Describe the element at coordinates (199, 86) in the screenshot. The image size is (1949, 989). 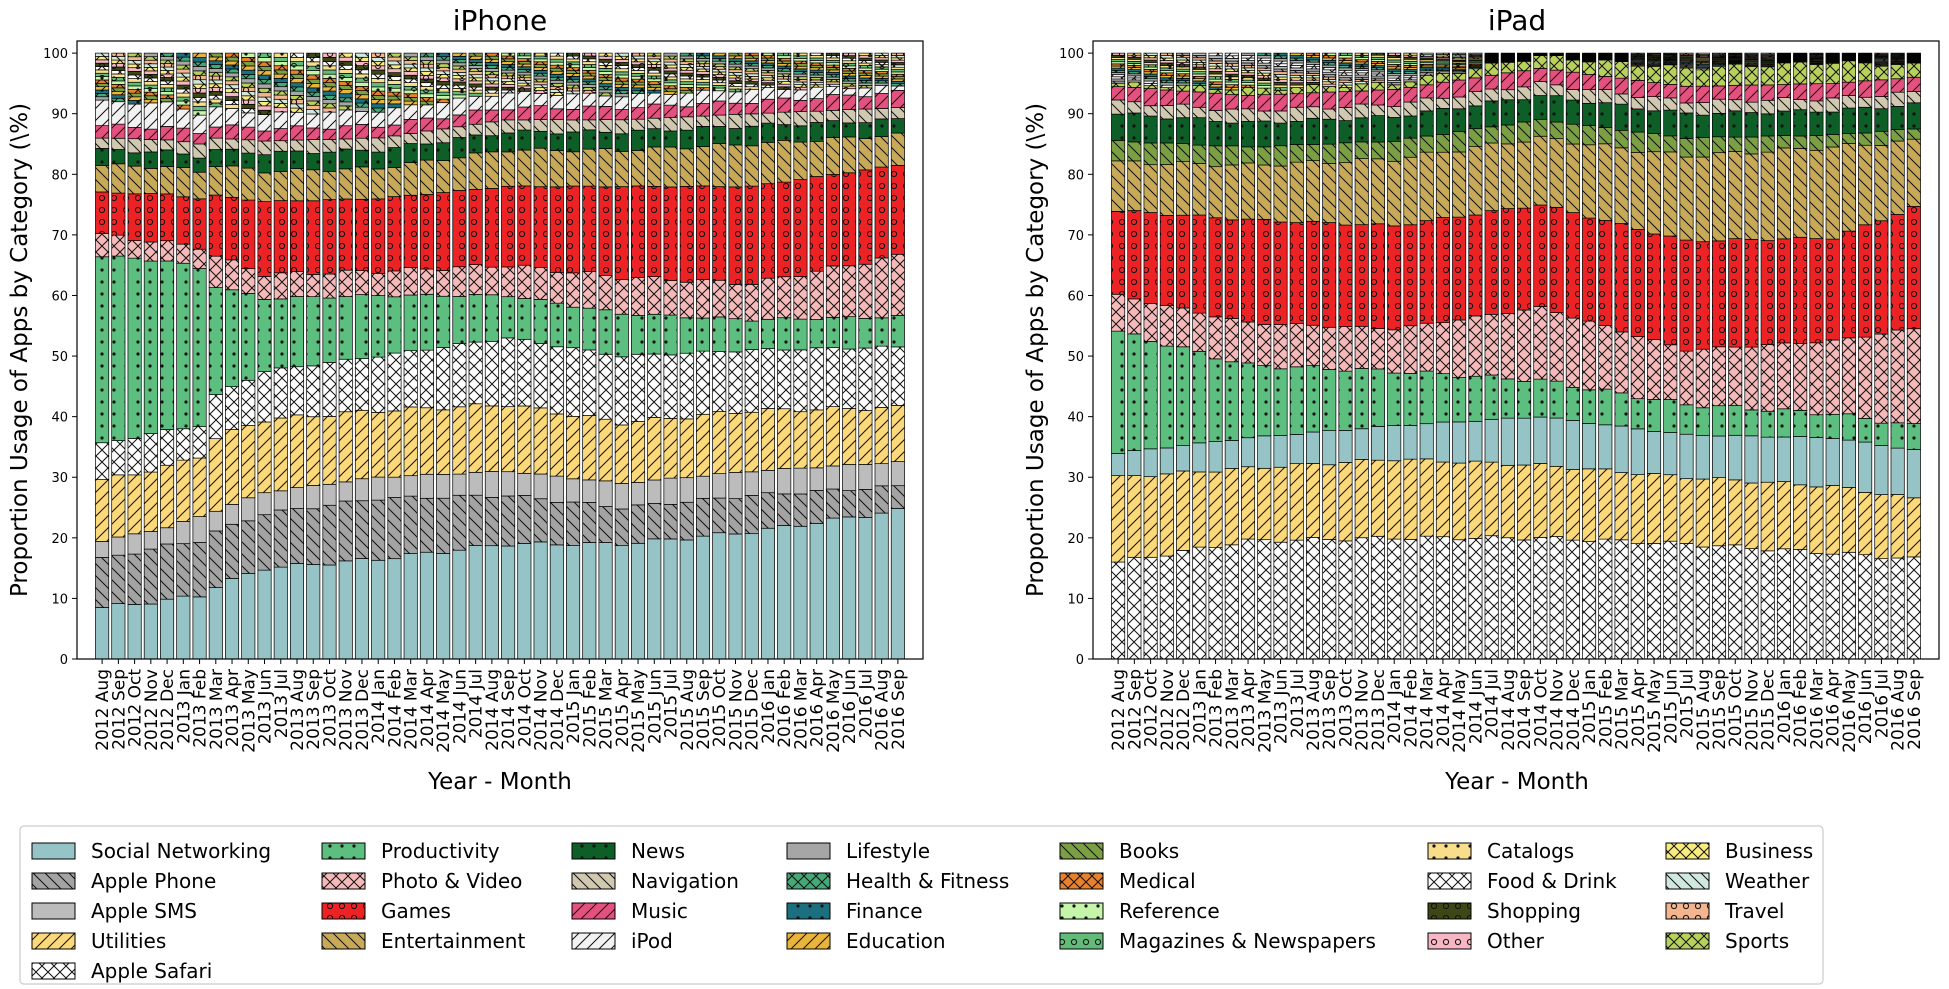
I see `bar-segment-business` at that location.